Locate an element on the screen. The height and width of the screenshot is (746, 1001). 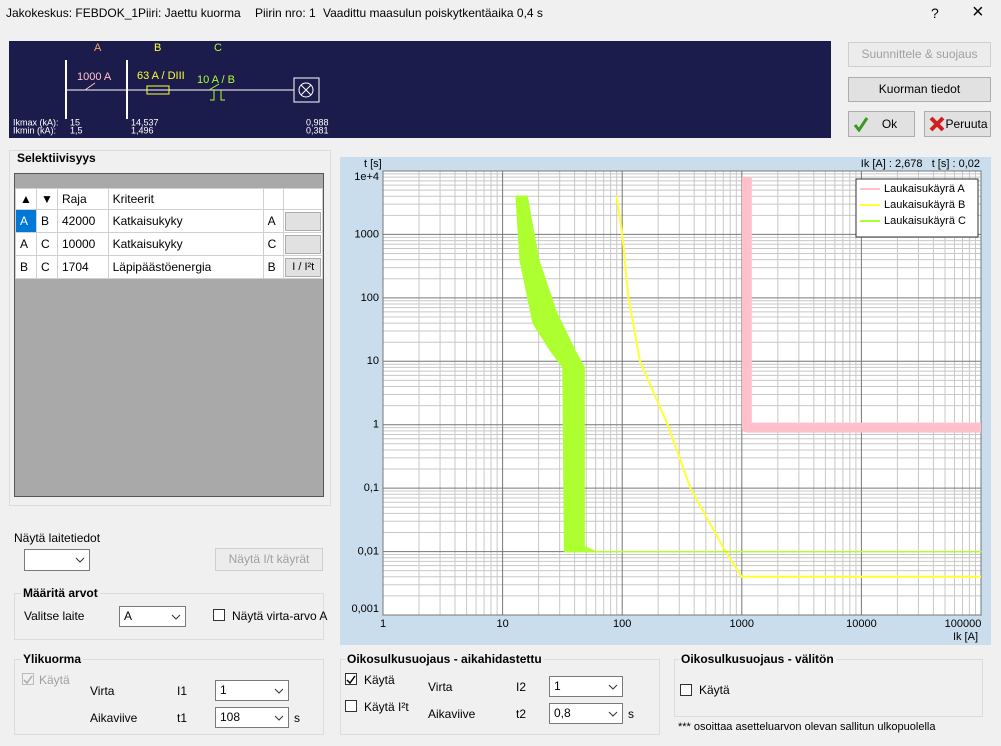
y-tick-label: 1 is located at coordinates (376, 425).